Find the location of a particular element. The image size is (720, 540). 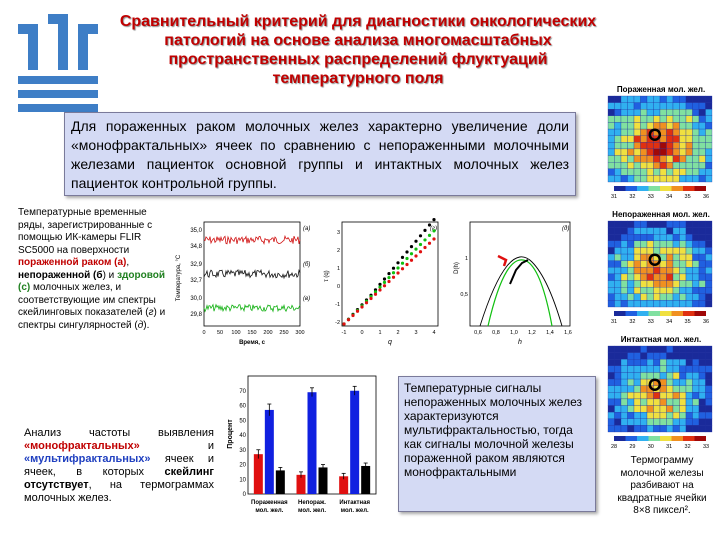

bar-category: мол. жел. is located at coordinates (269, 511).